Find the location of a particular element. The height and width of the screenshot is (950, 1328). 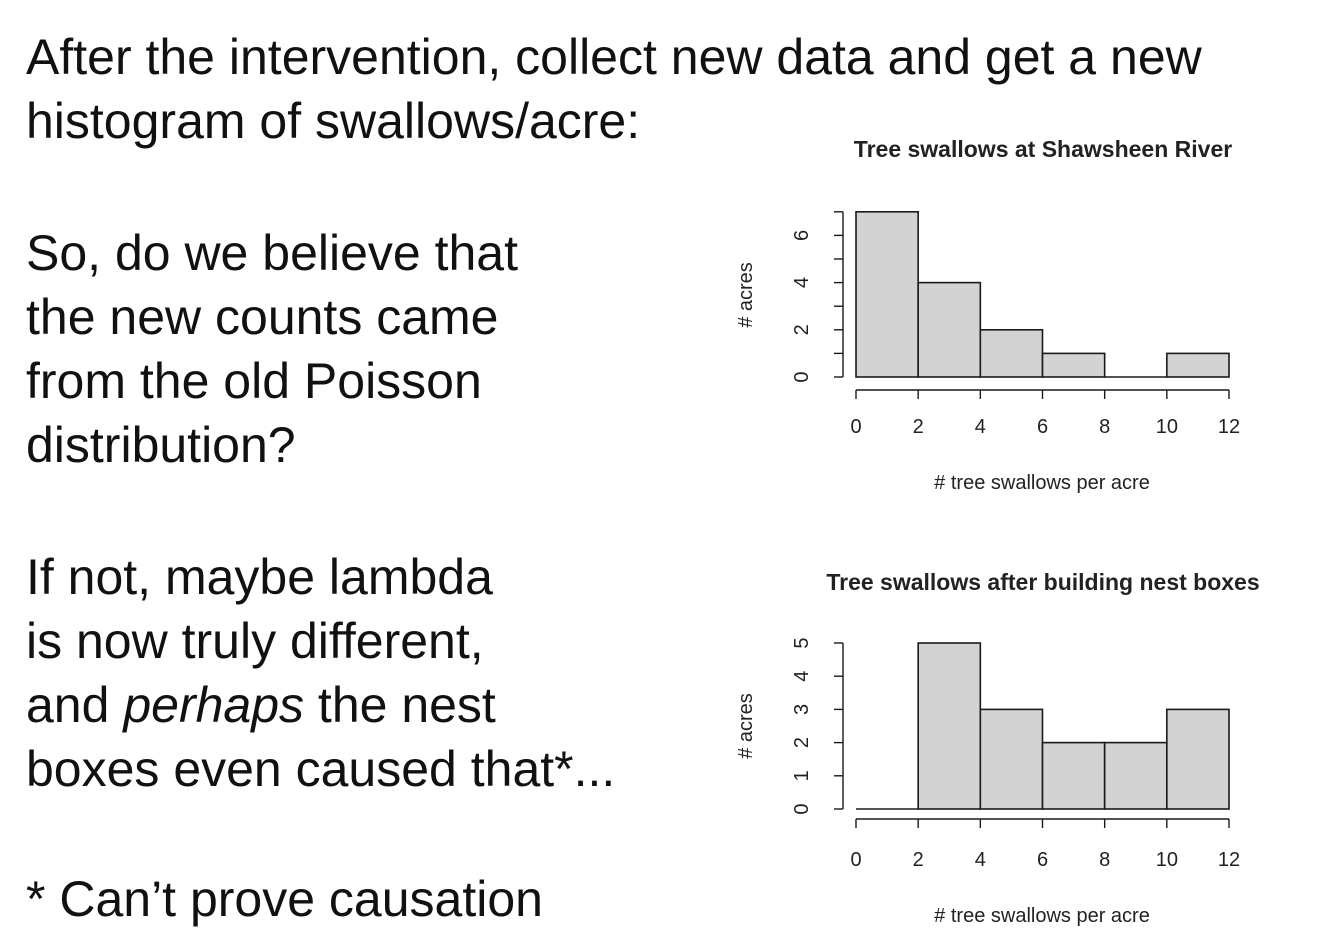

answer-line-2: is now truly different, is located at coordinates (255, 641).